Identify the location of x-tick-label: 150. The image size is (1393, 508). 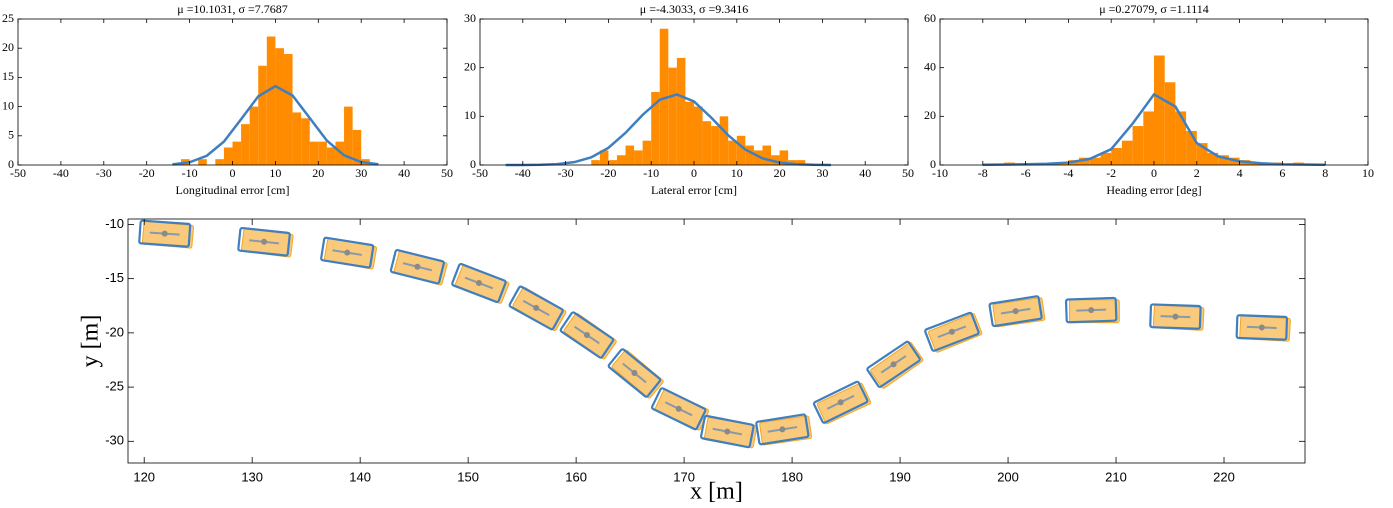
(468, 476).